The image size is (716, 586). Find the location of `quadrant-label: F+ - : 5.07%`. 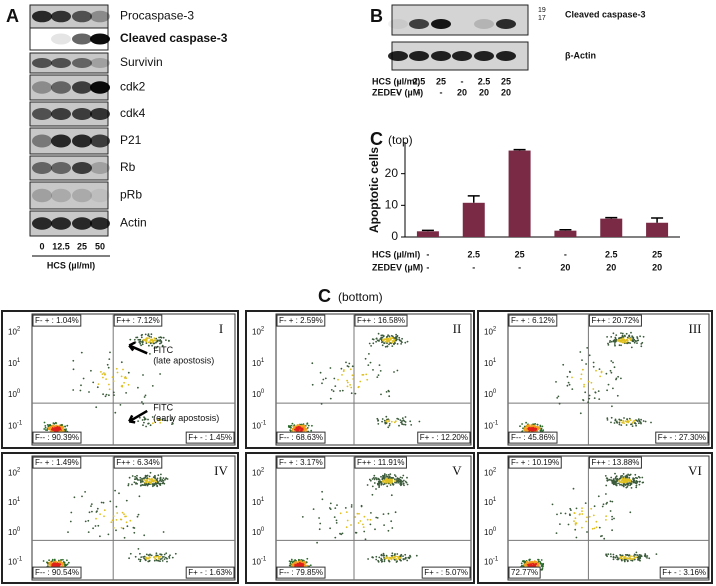

quadrant-label: F+ - : 5.07% is located at coordinates (446, 572).